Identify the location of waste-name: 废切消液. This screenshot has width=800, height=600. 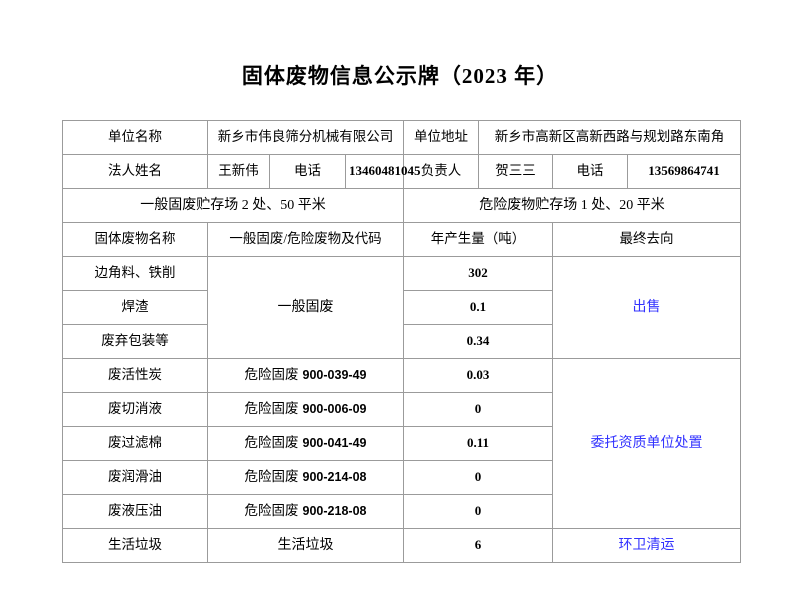
(135, 409).